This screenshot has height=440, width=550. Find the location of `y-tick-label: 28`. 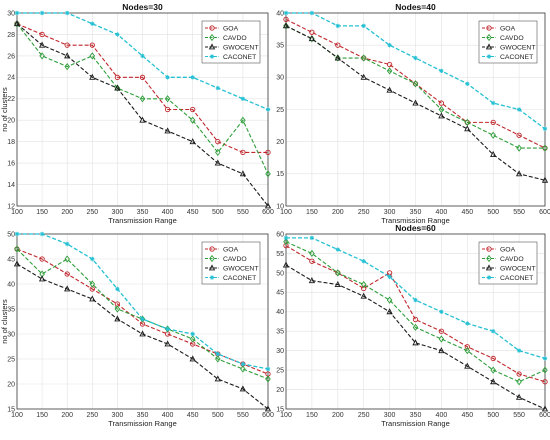

y-tick-label: 28 is located at coordinates (11, 35).